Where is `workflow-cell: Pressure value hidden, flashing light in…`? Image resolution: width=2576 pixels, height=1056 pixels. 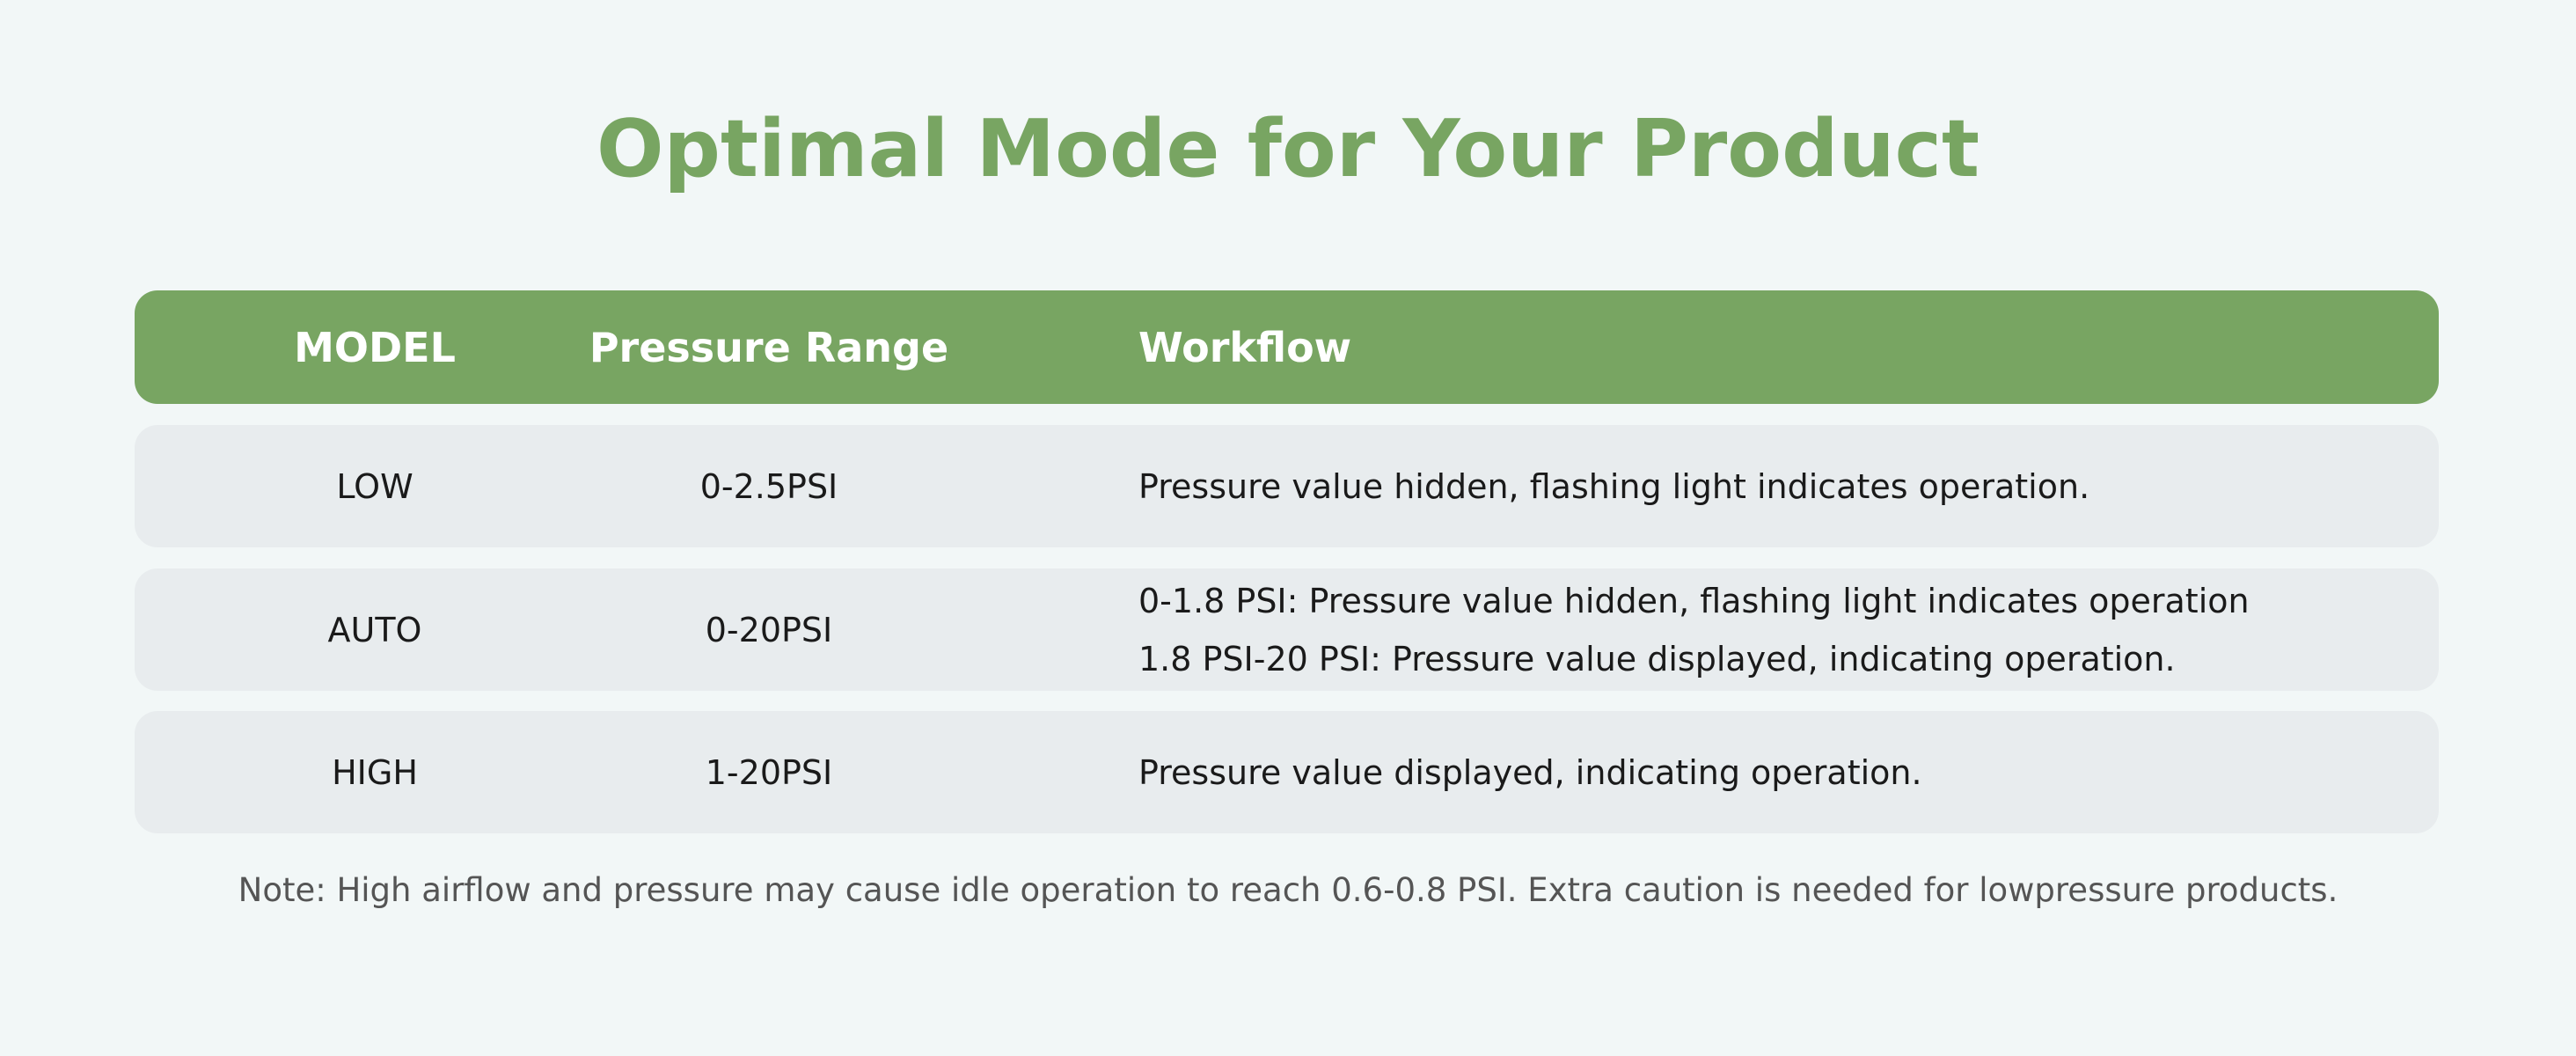 workflow-cell: Pressure value hidden, flashing light in… is located at coordinates (1776, 486).